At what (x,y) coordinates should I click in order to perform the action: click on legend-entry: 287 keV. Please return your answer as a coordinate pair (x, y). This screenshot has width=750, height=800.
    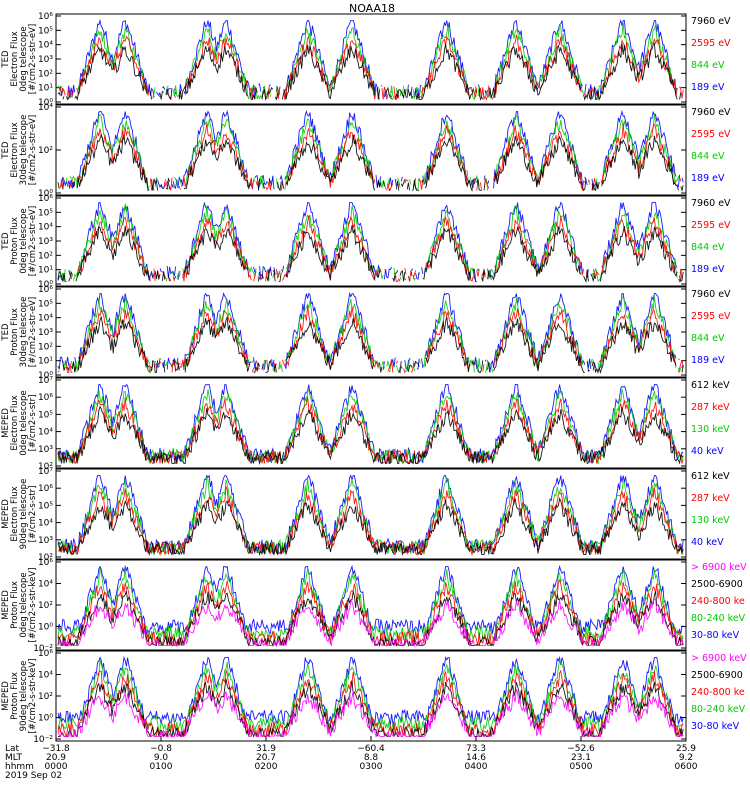
    Looking at the image, I should click on (710, 407).